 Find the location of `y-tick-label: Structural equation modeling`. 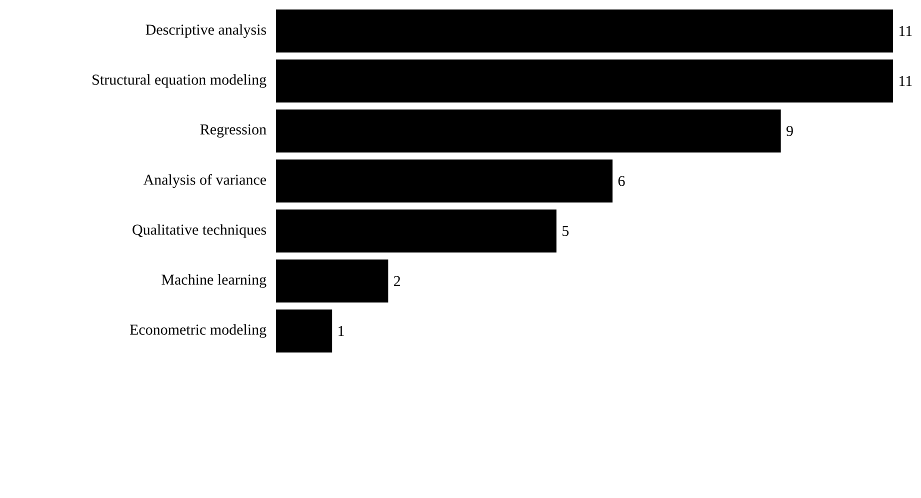

y-tick-label: Structural equation modeling is located at coordinates (179, 81).